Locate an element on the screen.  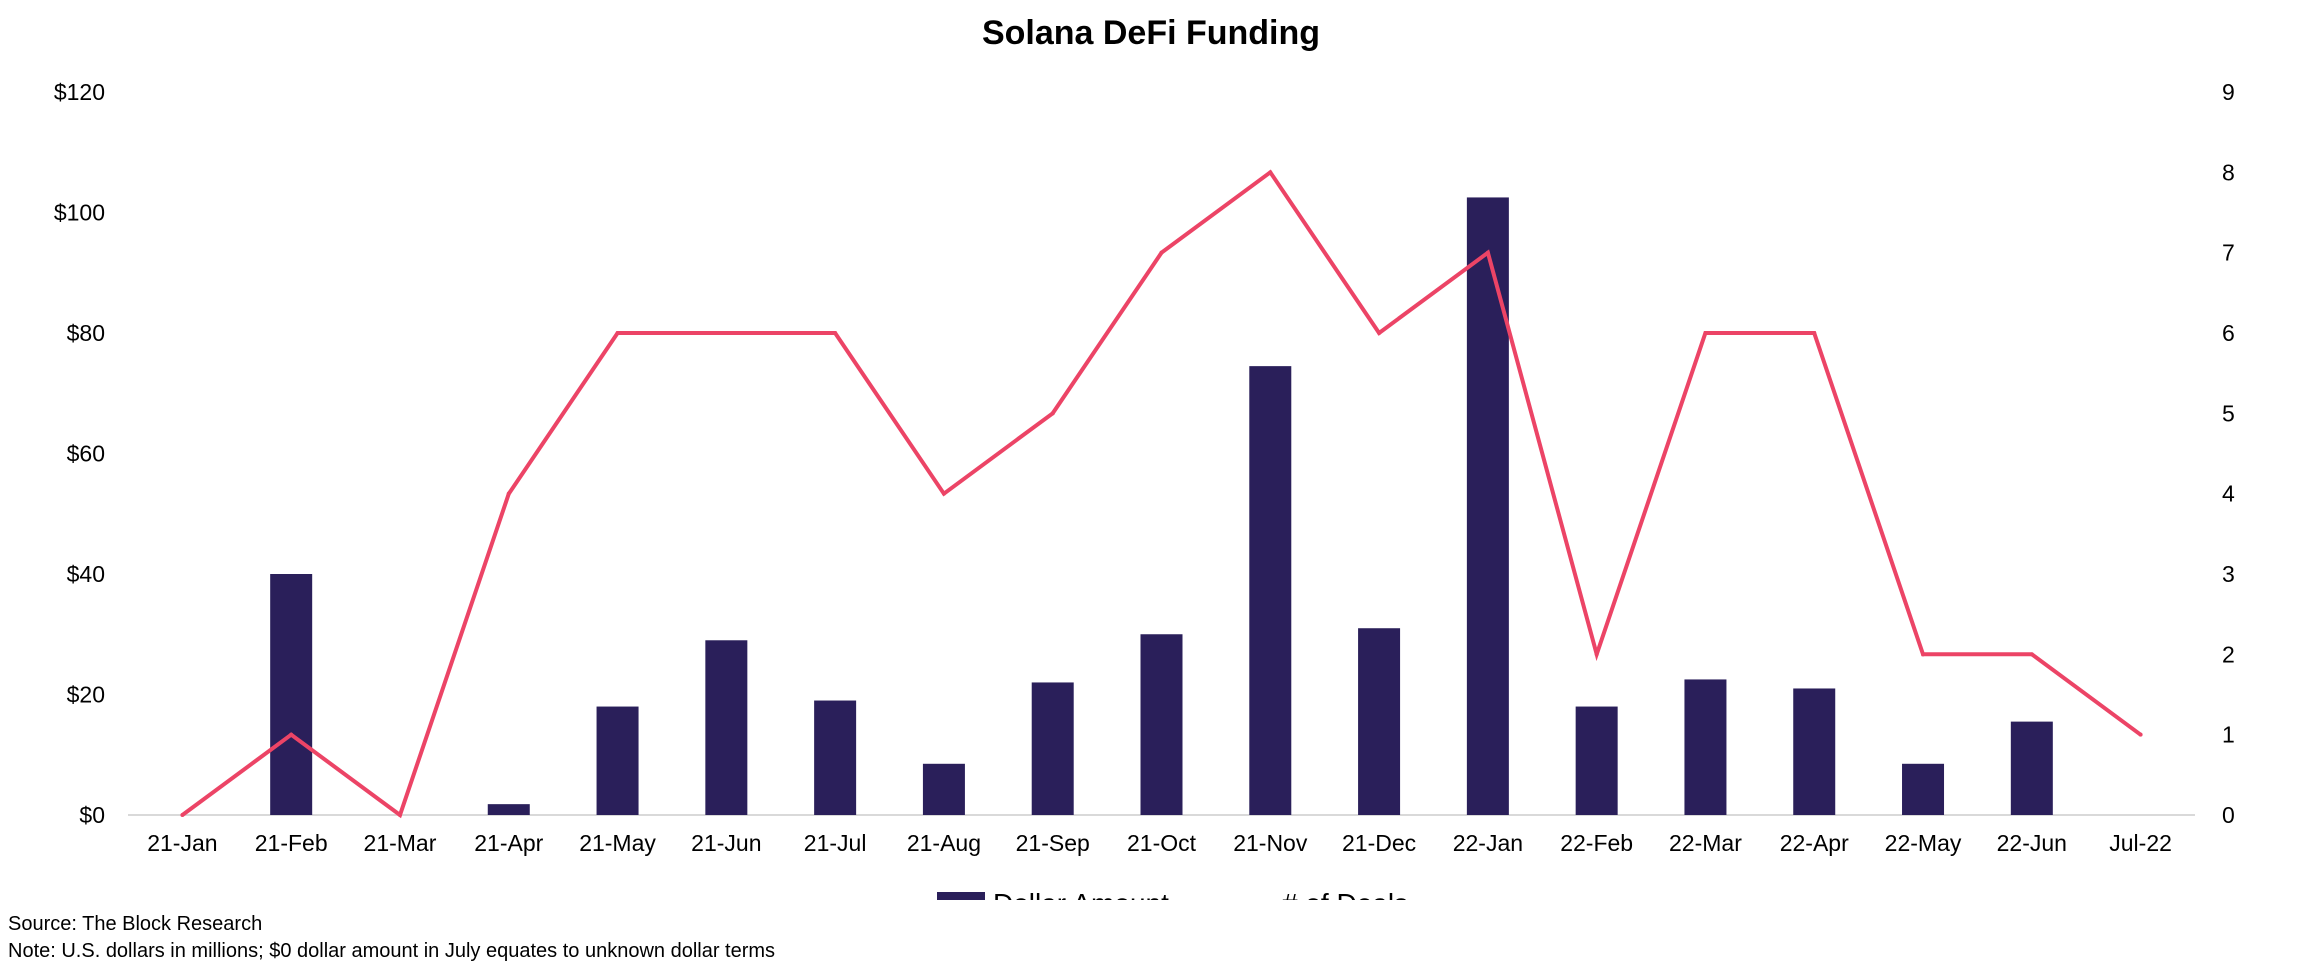
right-y-tick-label: 8 is located at coordinates (2228, 172).